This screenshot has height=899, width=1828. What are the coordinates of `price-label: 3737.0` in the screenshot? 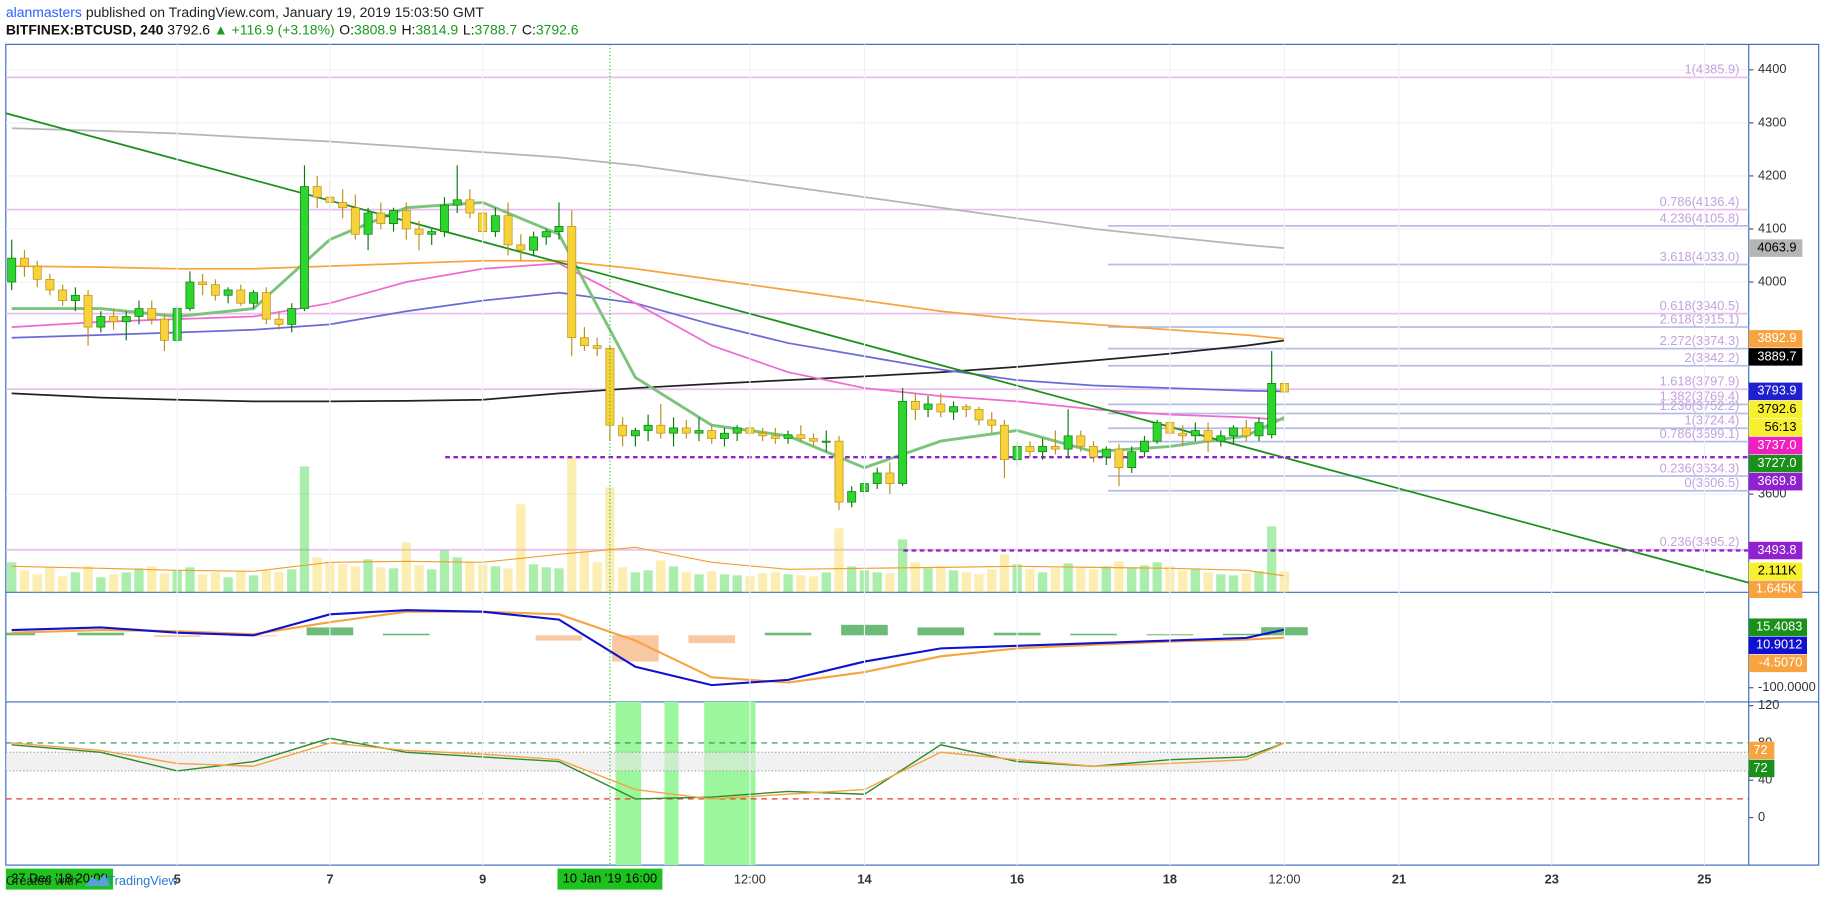 It's located at (1776, 444).